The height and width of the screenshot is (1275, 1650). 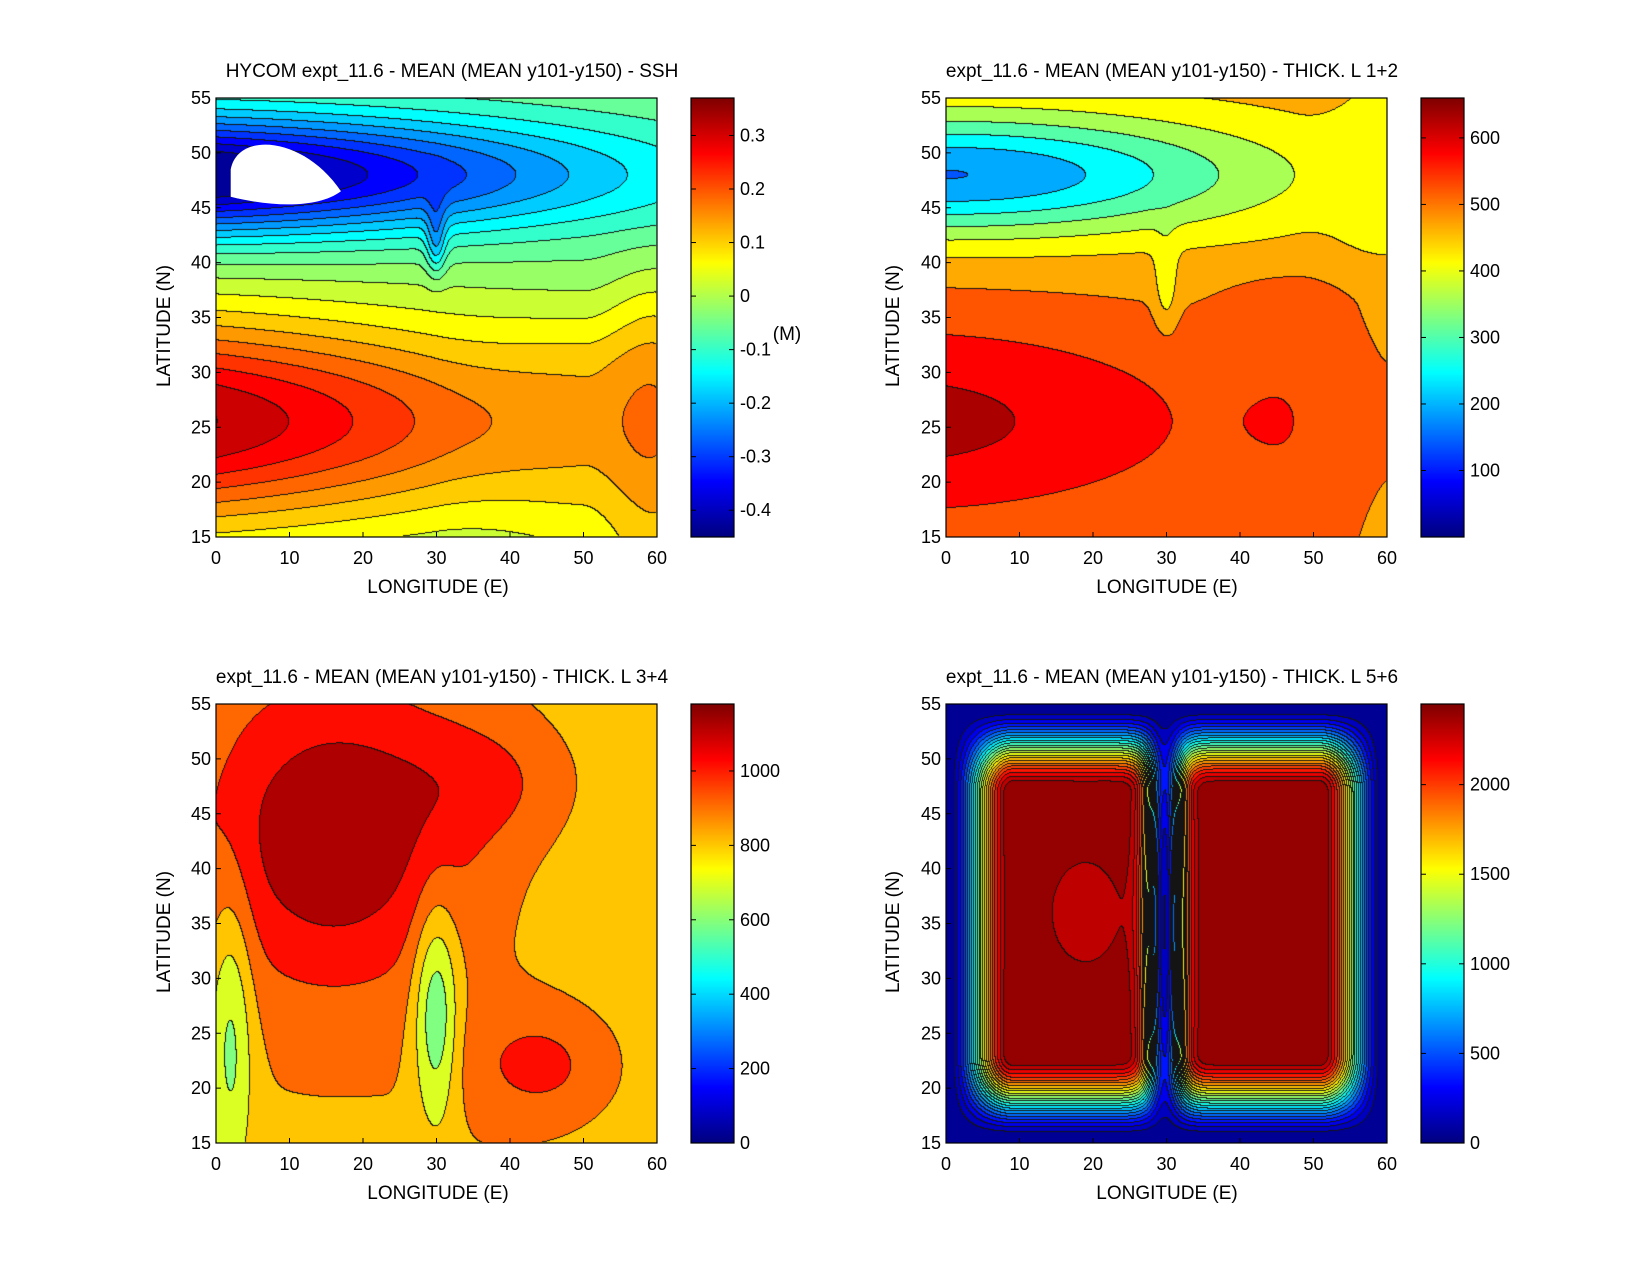 I want to click on colorbar-tick-label: 100, so click(x=1485, y=470).